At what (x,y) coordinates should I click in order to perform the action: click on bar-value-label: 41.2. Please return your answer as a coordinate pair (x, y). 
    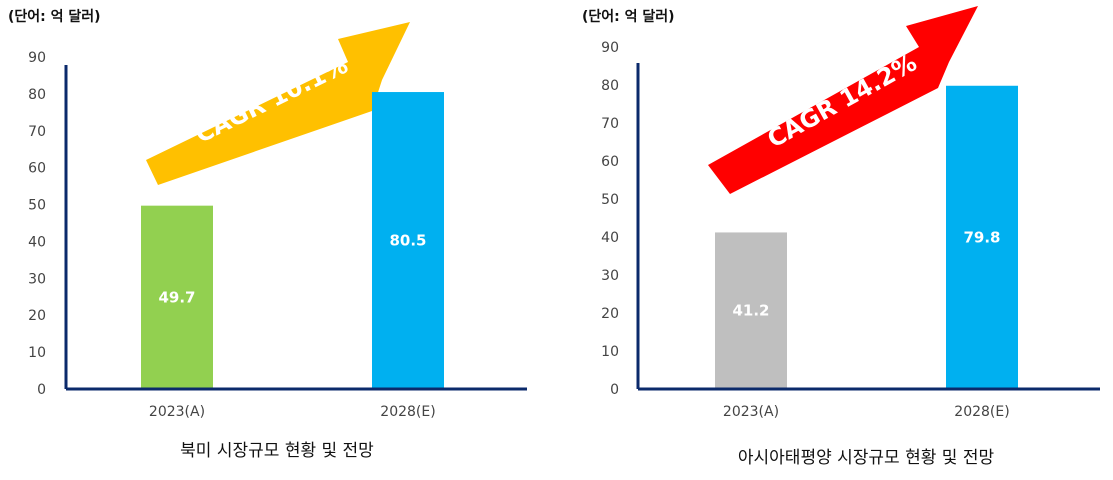
    Looking at the image, I should click on (750, 311).